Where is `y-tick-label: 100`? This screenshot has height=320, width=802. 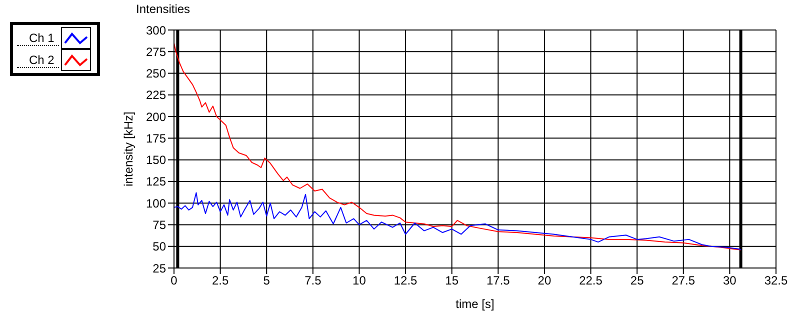
y-tick-label: 100 is located at coordinates (156, 203).